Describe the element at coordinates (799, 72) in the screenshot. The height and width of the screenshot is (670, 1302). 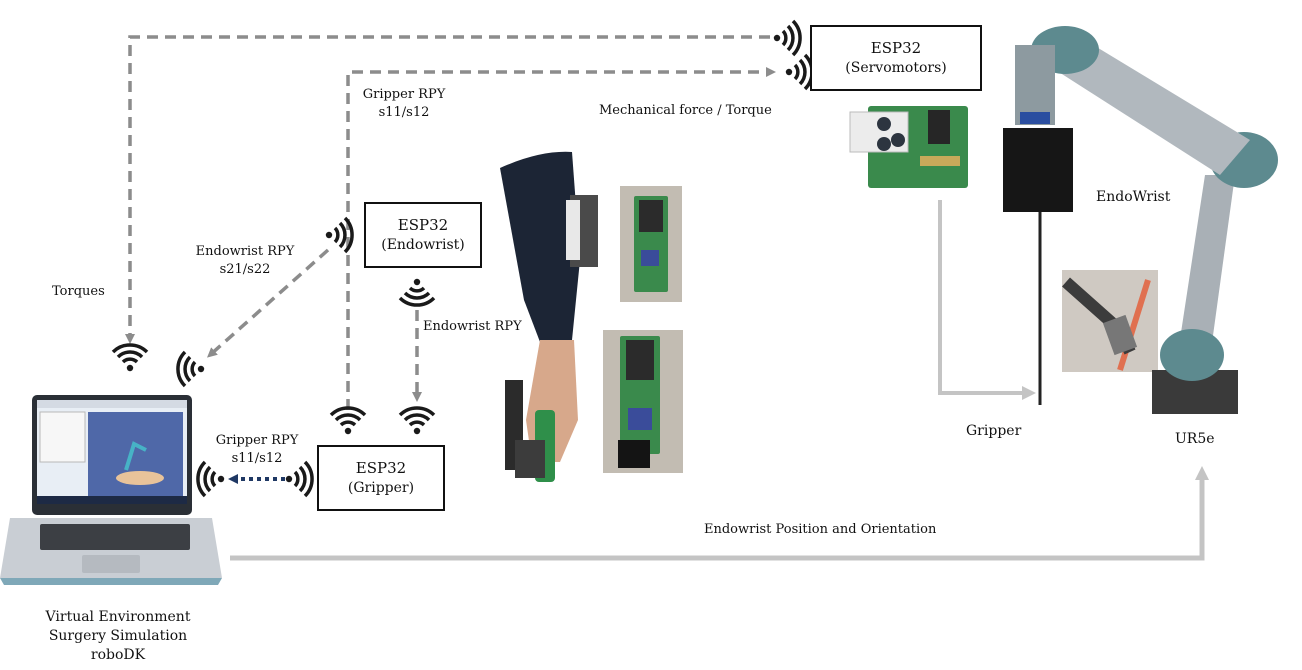
I see `wifi-icon-servo-bottom` at that location.